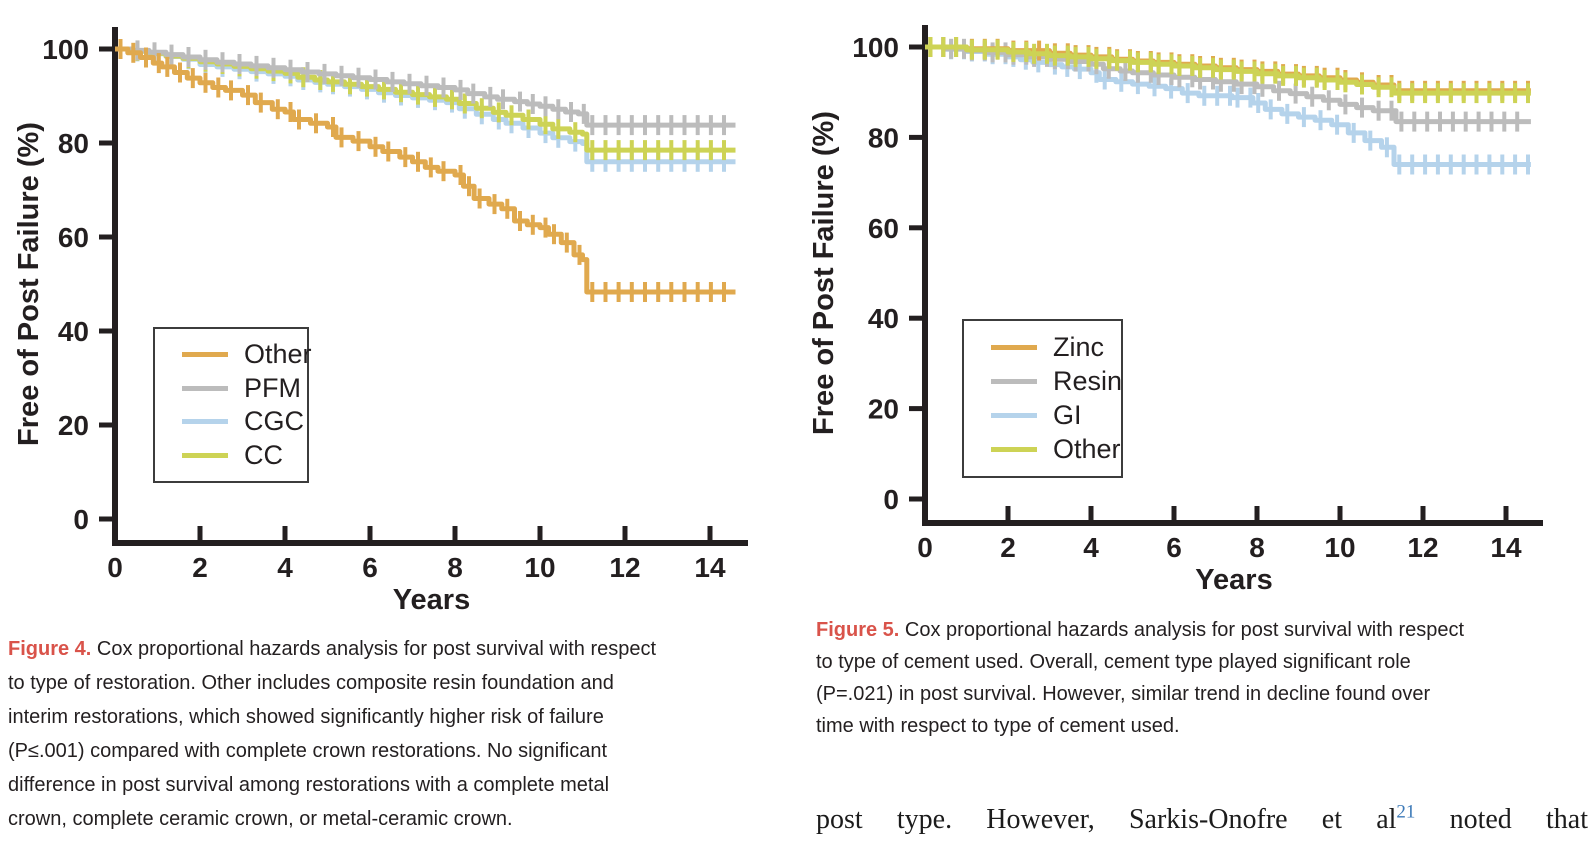 The height and width of the screenshot is (848, 1590). What do you see at coordinates (1501, 819) in the screenshot?
I see `body-text-after: noted that` at bounding box center [1501, 819].